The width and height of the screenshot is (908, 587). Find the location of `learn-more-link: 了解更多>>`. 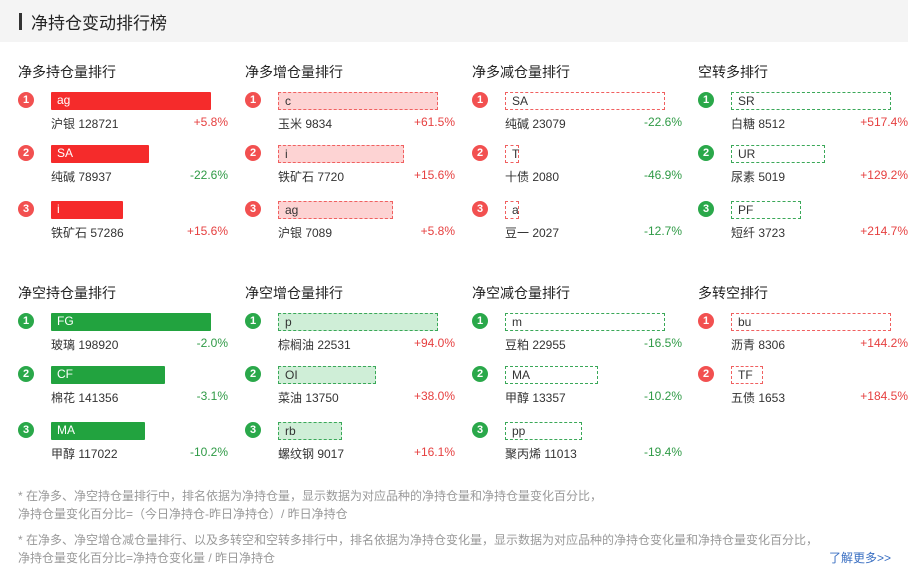

learn-more-link: 了解更多>> is located at coordinates (859, 558).